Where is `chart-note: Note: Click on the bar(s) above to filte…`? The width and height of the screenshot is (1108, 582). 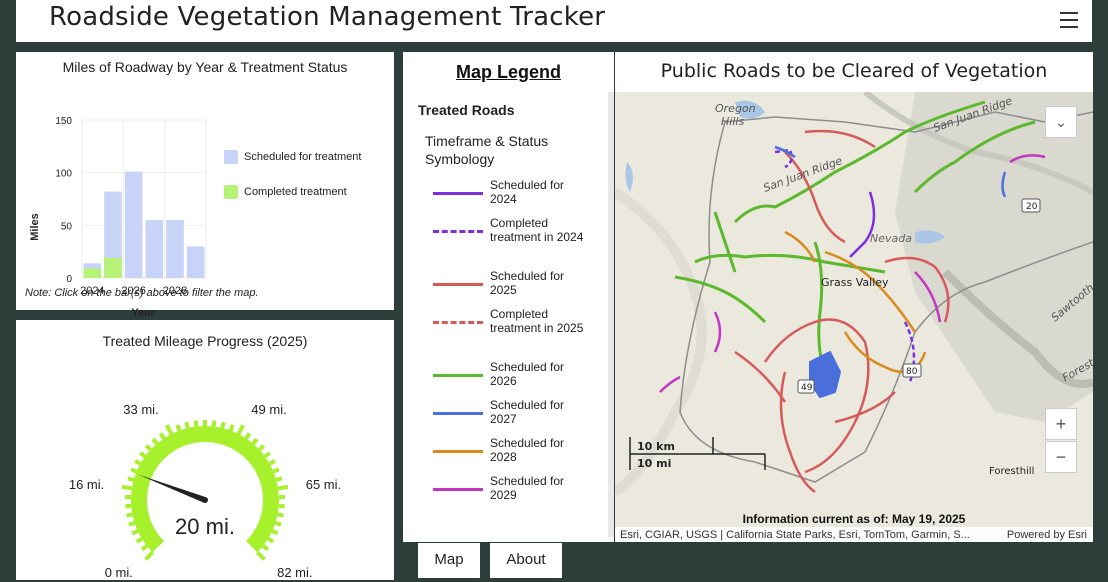
chart-note: Note: Click on the bar(s) above to filte… is located at coordinates (142, 293).